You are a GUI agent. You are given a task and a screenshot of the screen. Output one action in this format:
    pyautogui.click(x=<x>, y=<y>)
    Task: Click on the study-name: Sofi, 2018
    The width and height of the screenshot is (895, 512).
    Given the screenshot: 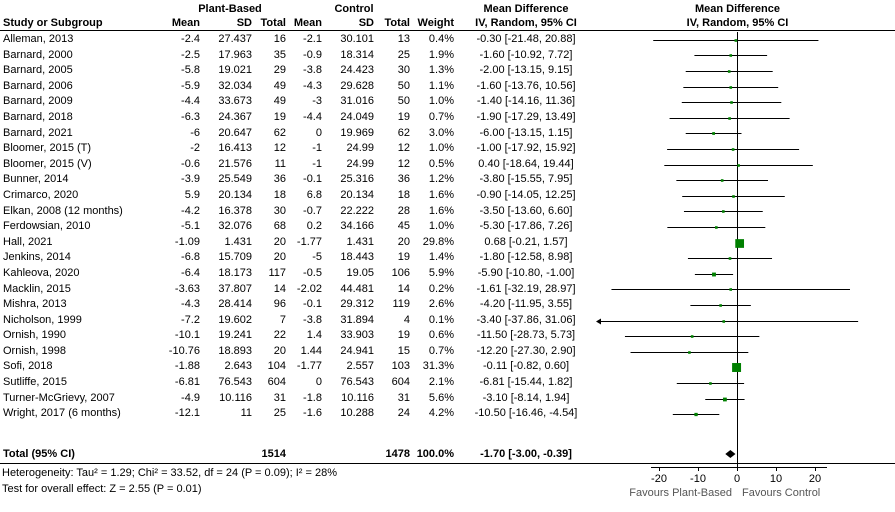 What is the action you would take?
    pyautogui.click(x=28, y=366)
    